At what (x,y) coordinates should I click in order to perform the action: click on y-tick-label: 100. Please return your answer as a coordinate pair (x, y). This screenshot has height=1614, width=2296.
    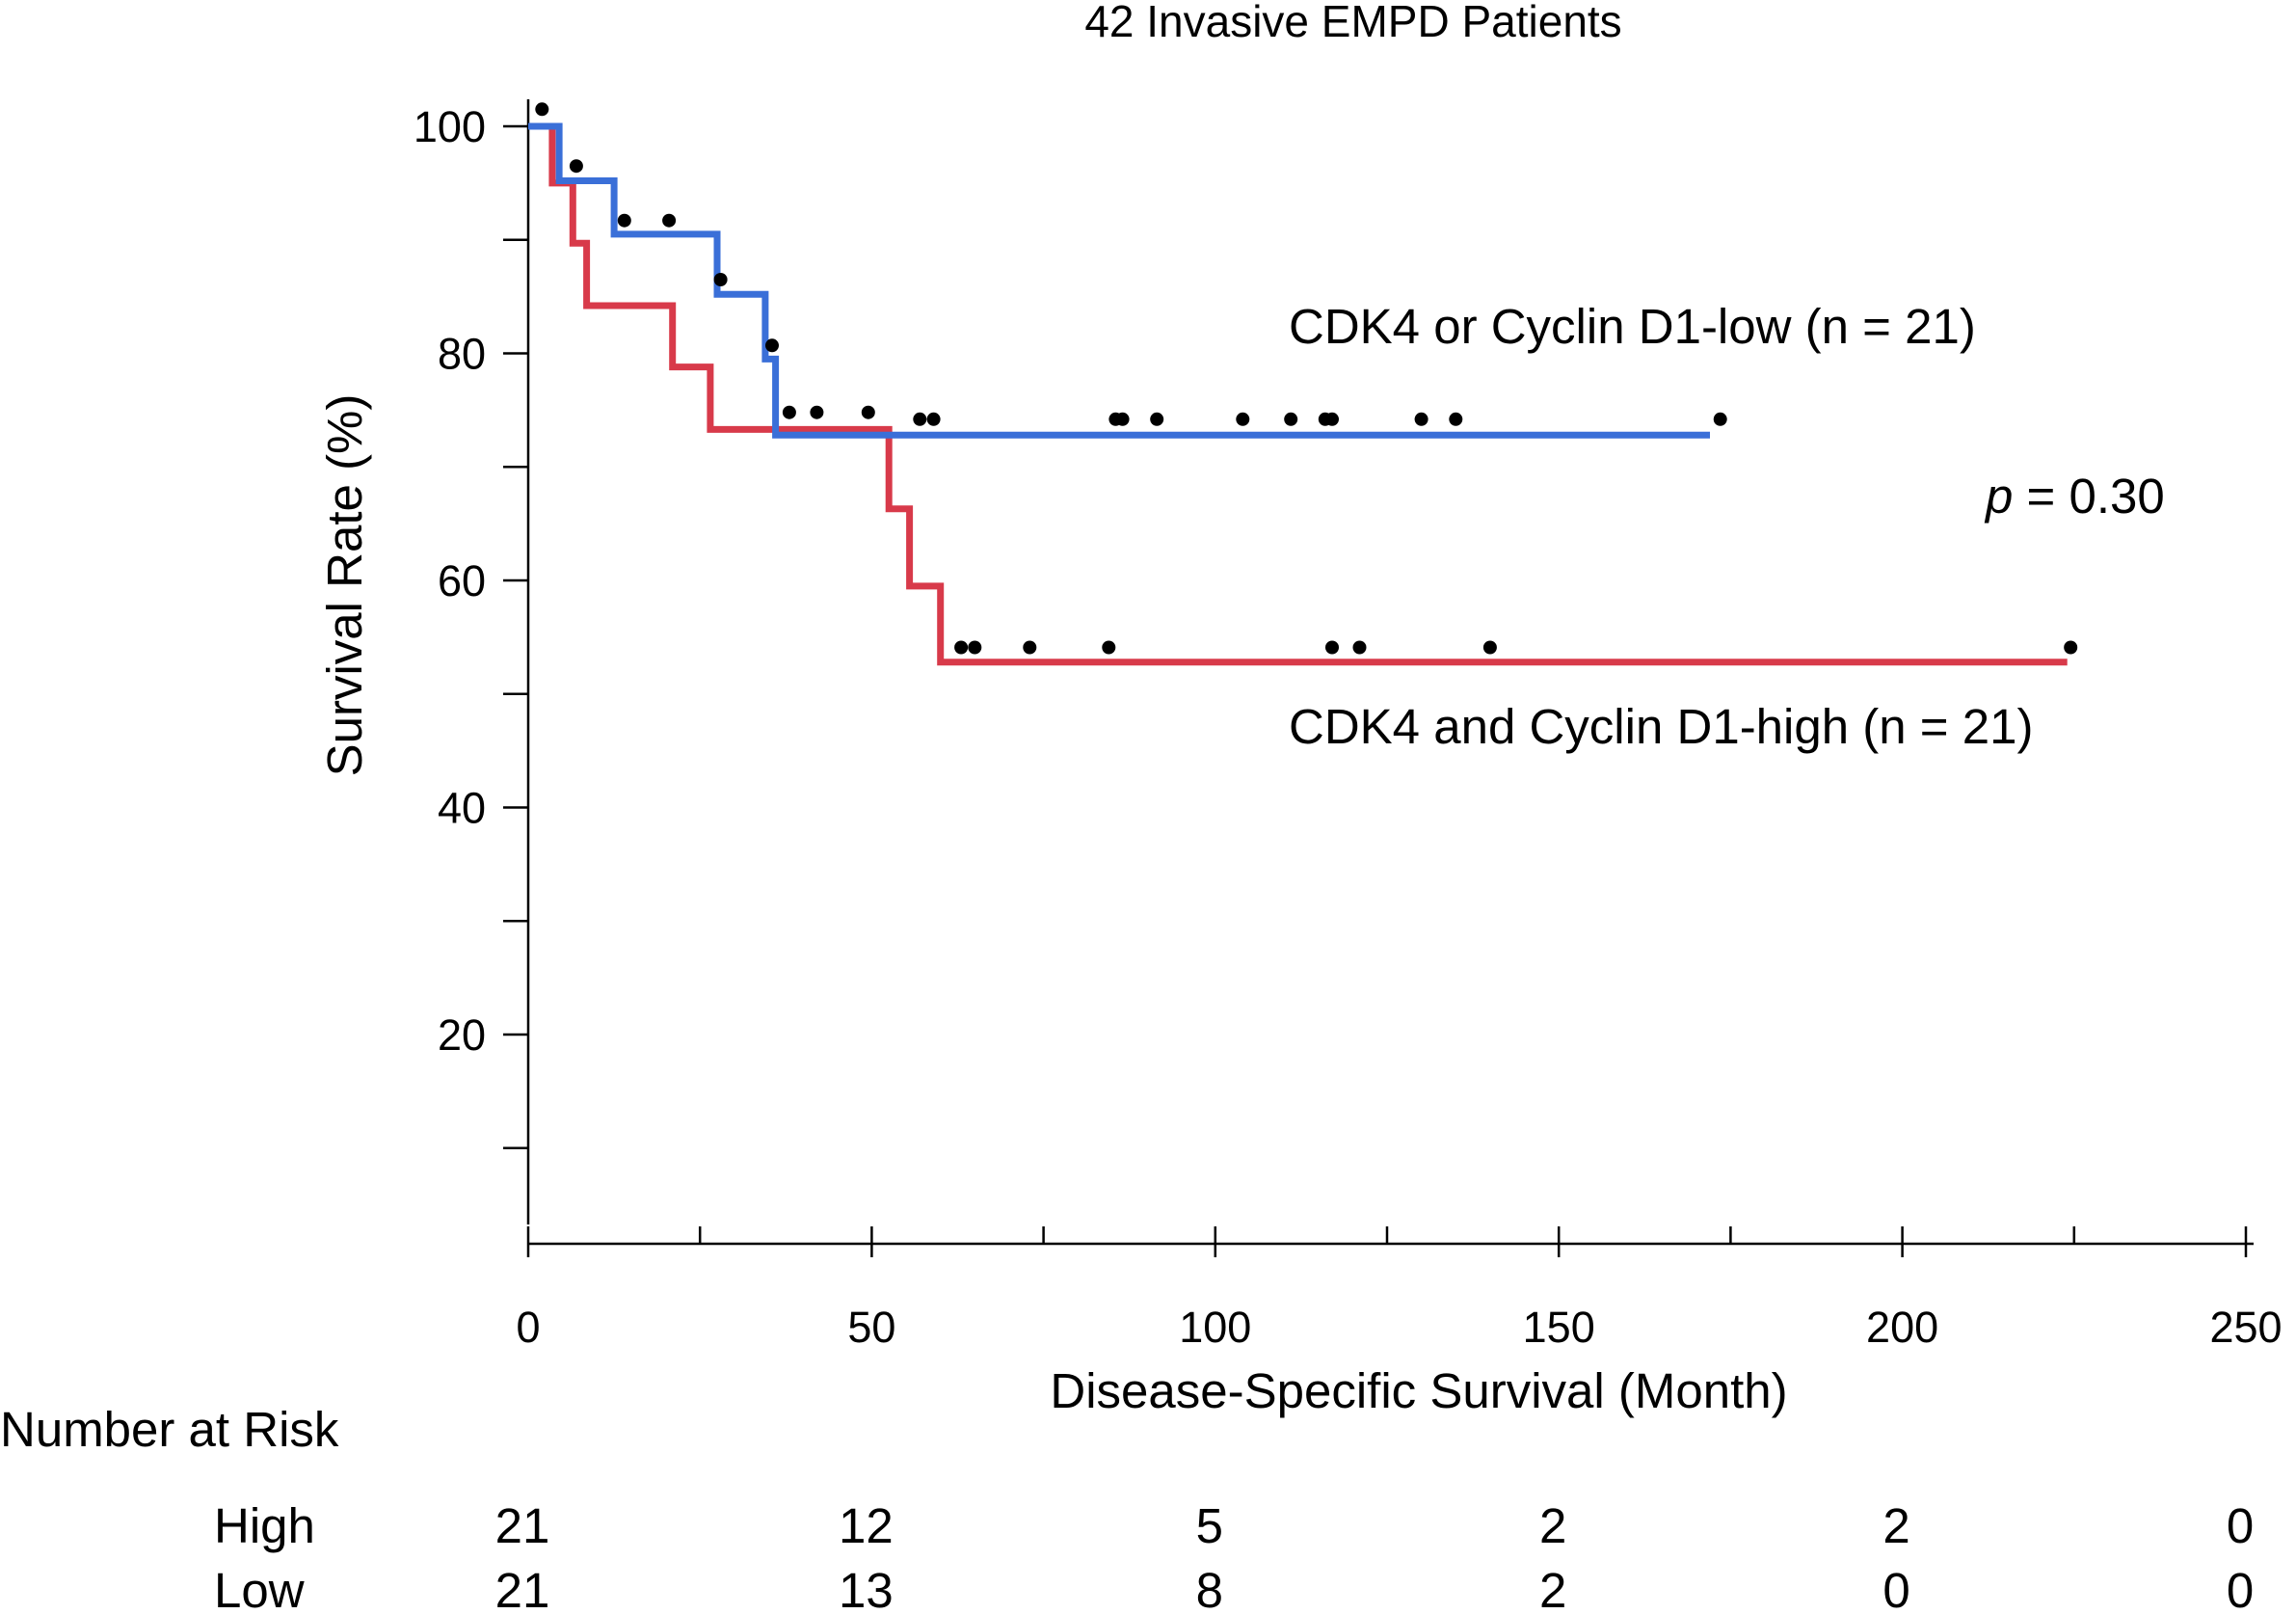
    Looking at the image, I should click on (450, 126).